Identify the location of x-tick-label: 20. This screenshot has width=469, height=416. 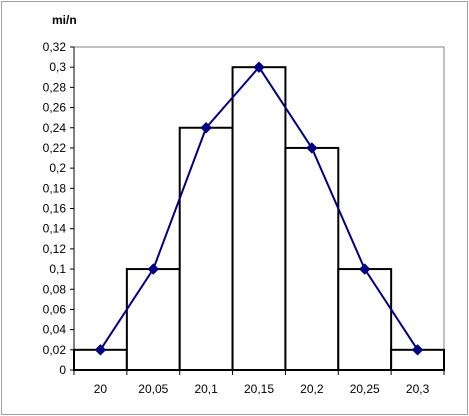
(101, 389).